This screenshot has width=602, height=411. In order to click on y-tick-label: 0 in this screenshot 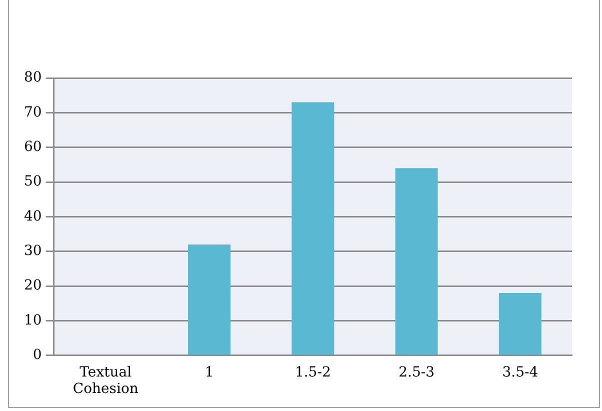, I will do `click(37, 355)`.